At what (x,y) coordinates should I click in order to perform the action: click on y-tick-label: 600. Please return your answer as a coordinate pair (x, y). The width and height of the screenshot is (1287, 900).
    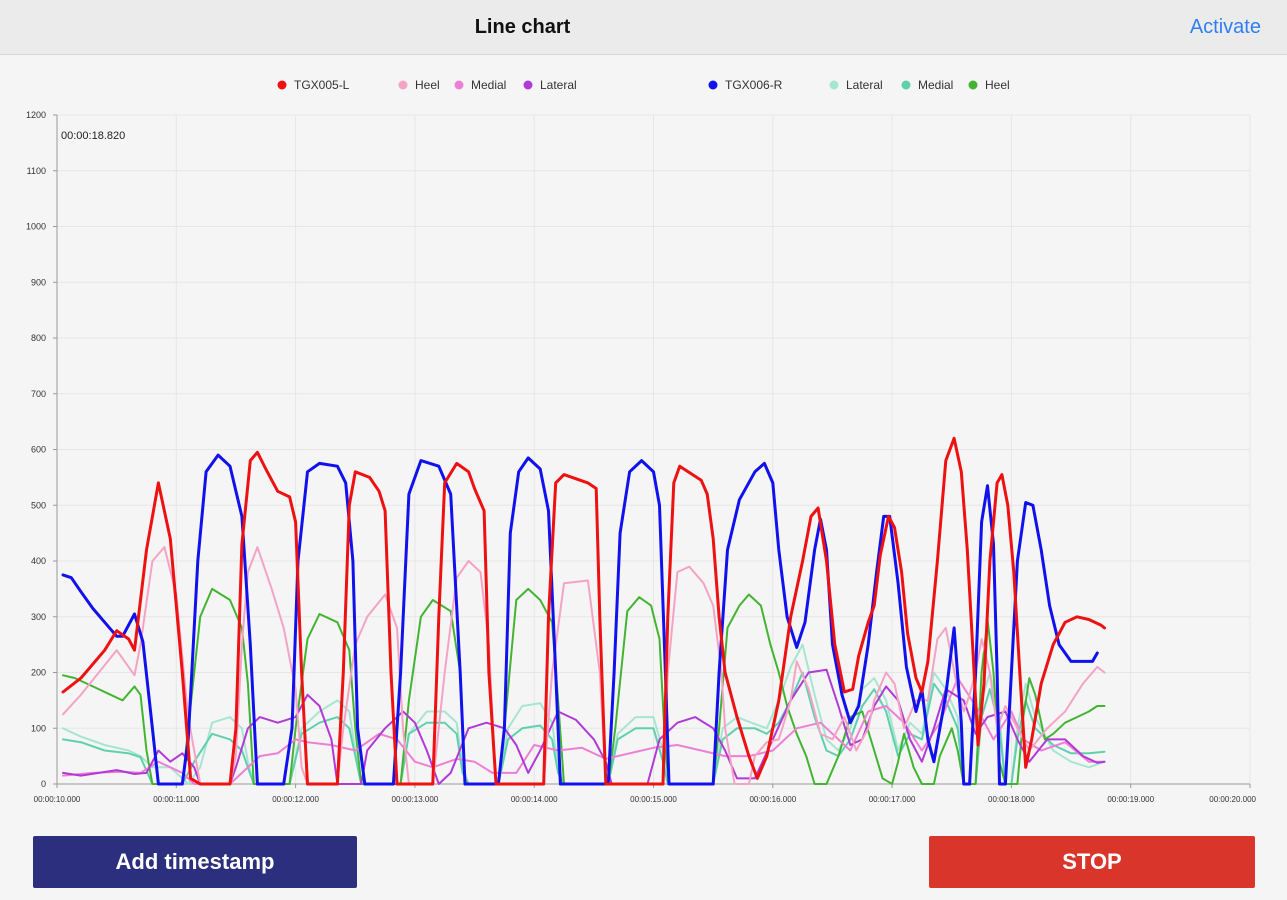
    Looking at the image, I should click on (38, 450).